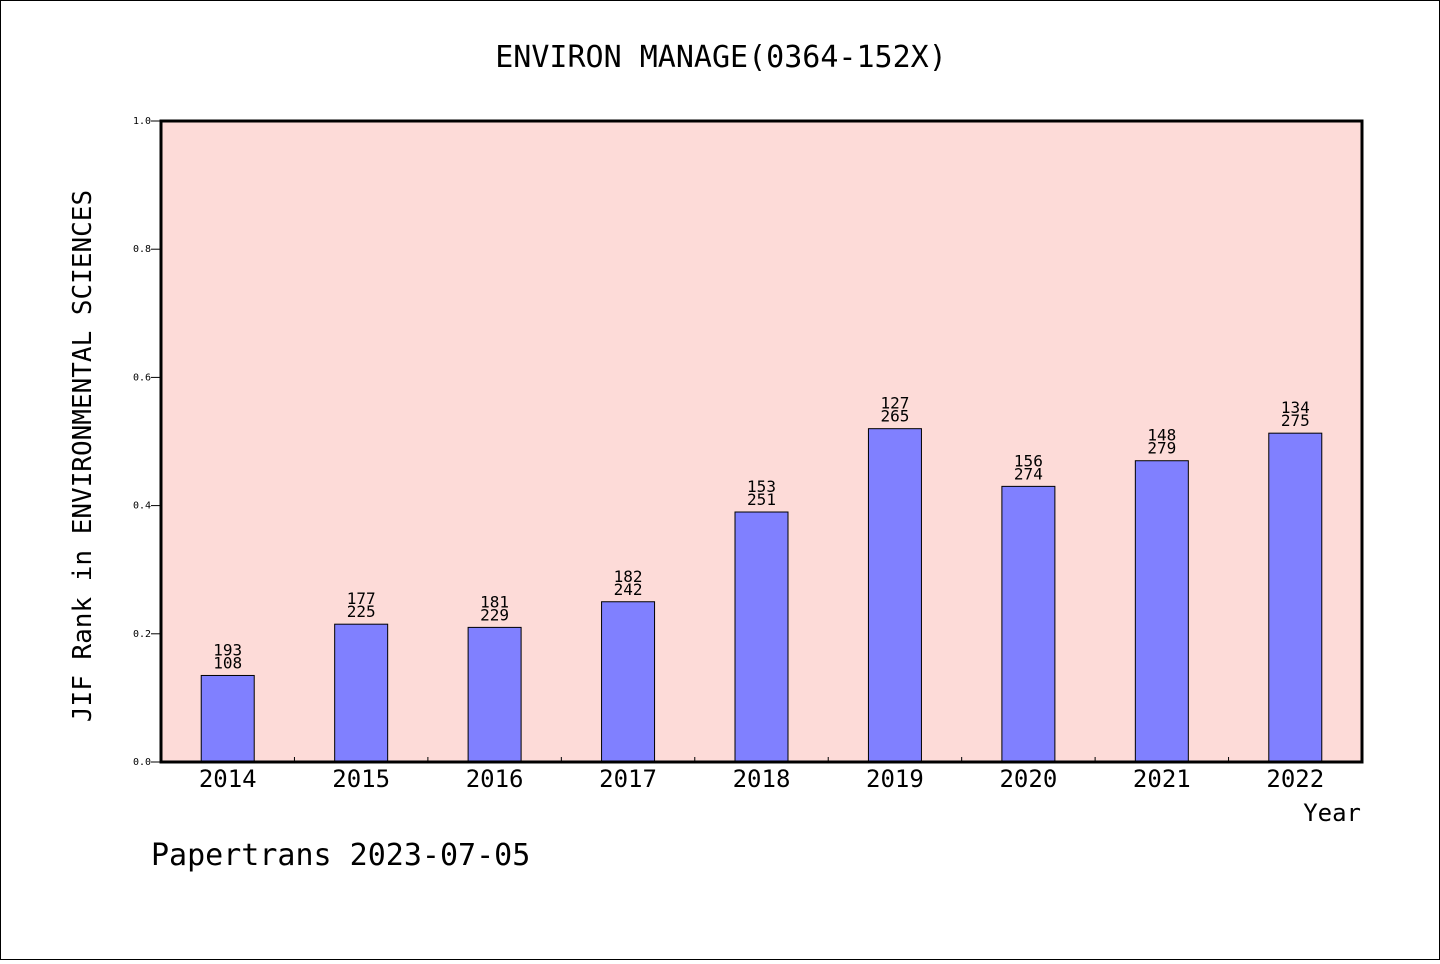 This screenshot has height=964, width=1440. I want to click on y-axis-label: JIF Rank in ENVIRONMENTAL SCIENCES, so click(83, 456).